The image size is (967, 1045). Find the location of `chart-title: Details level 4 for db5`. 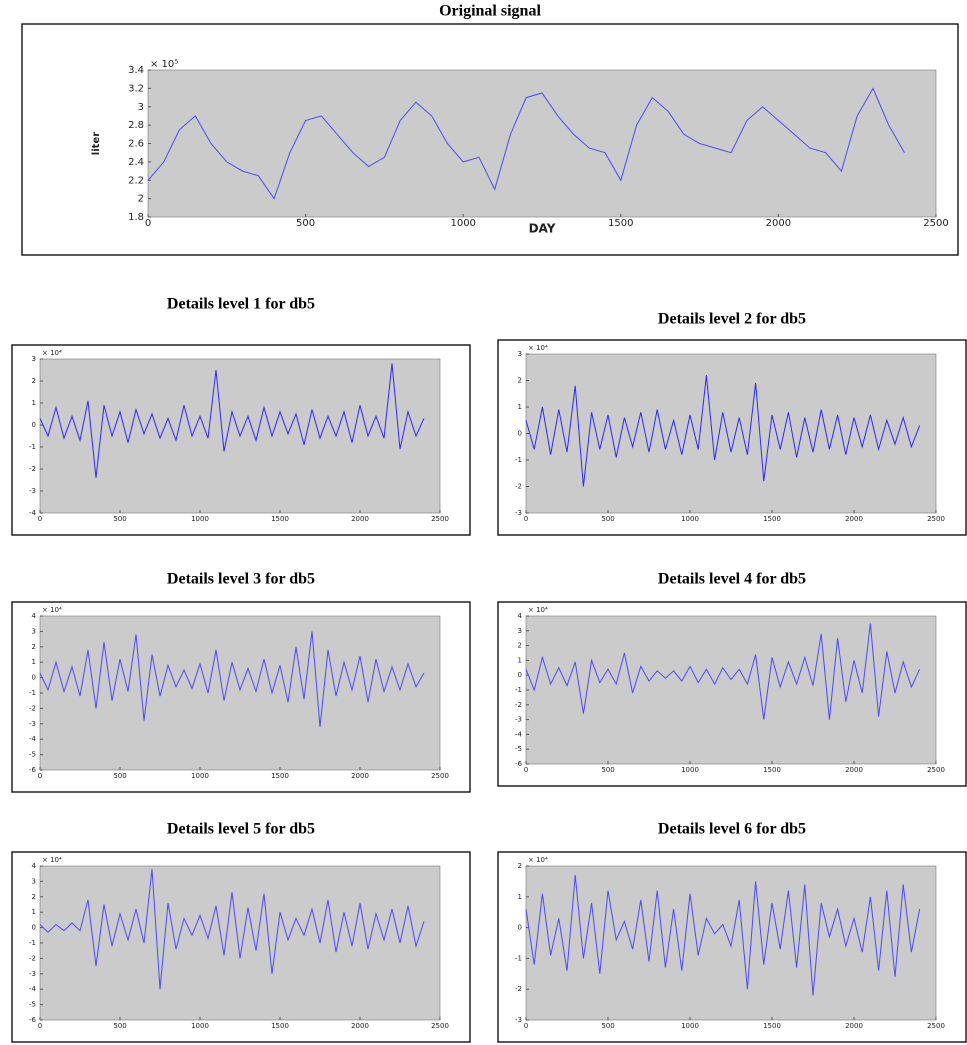

chart-title: Details level 4 for db5 is located at coordinates (732, 579).